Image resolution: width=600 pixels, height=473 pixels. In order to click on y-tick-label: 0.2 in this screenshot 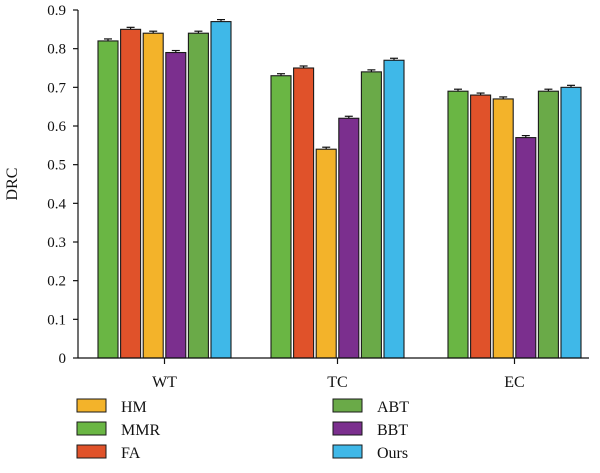, I will do `click(56, 282)`.